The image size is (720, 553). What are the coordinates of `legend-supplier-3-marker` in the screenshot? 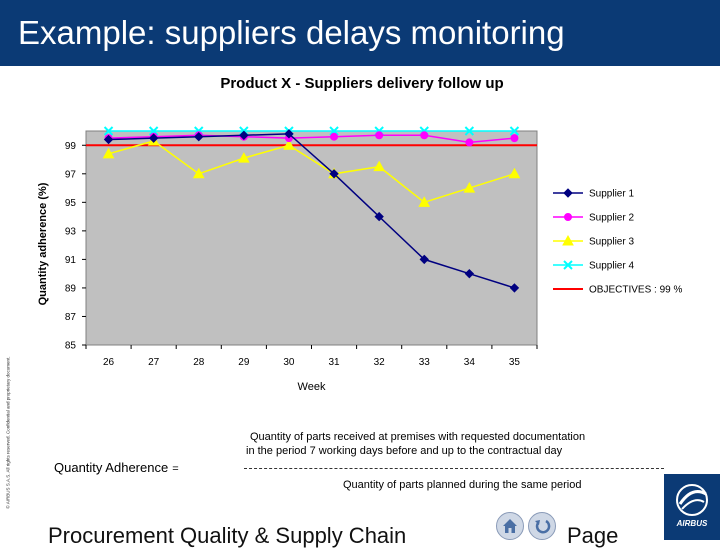 It's located at (568, 240).